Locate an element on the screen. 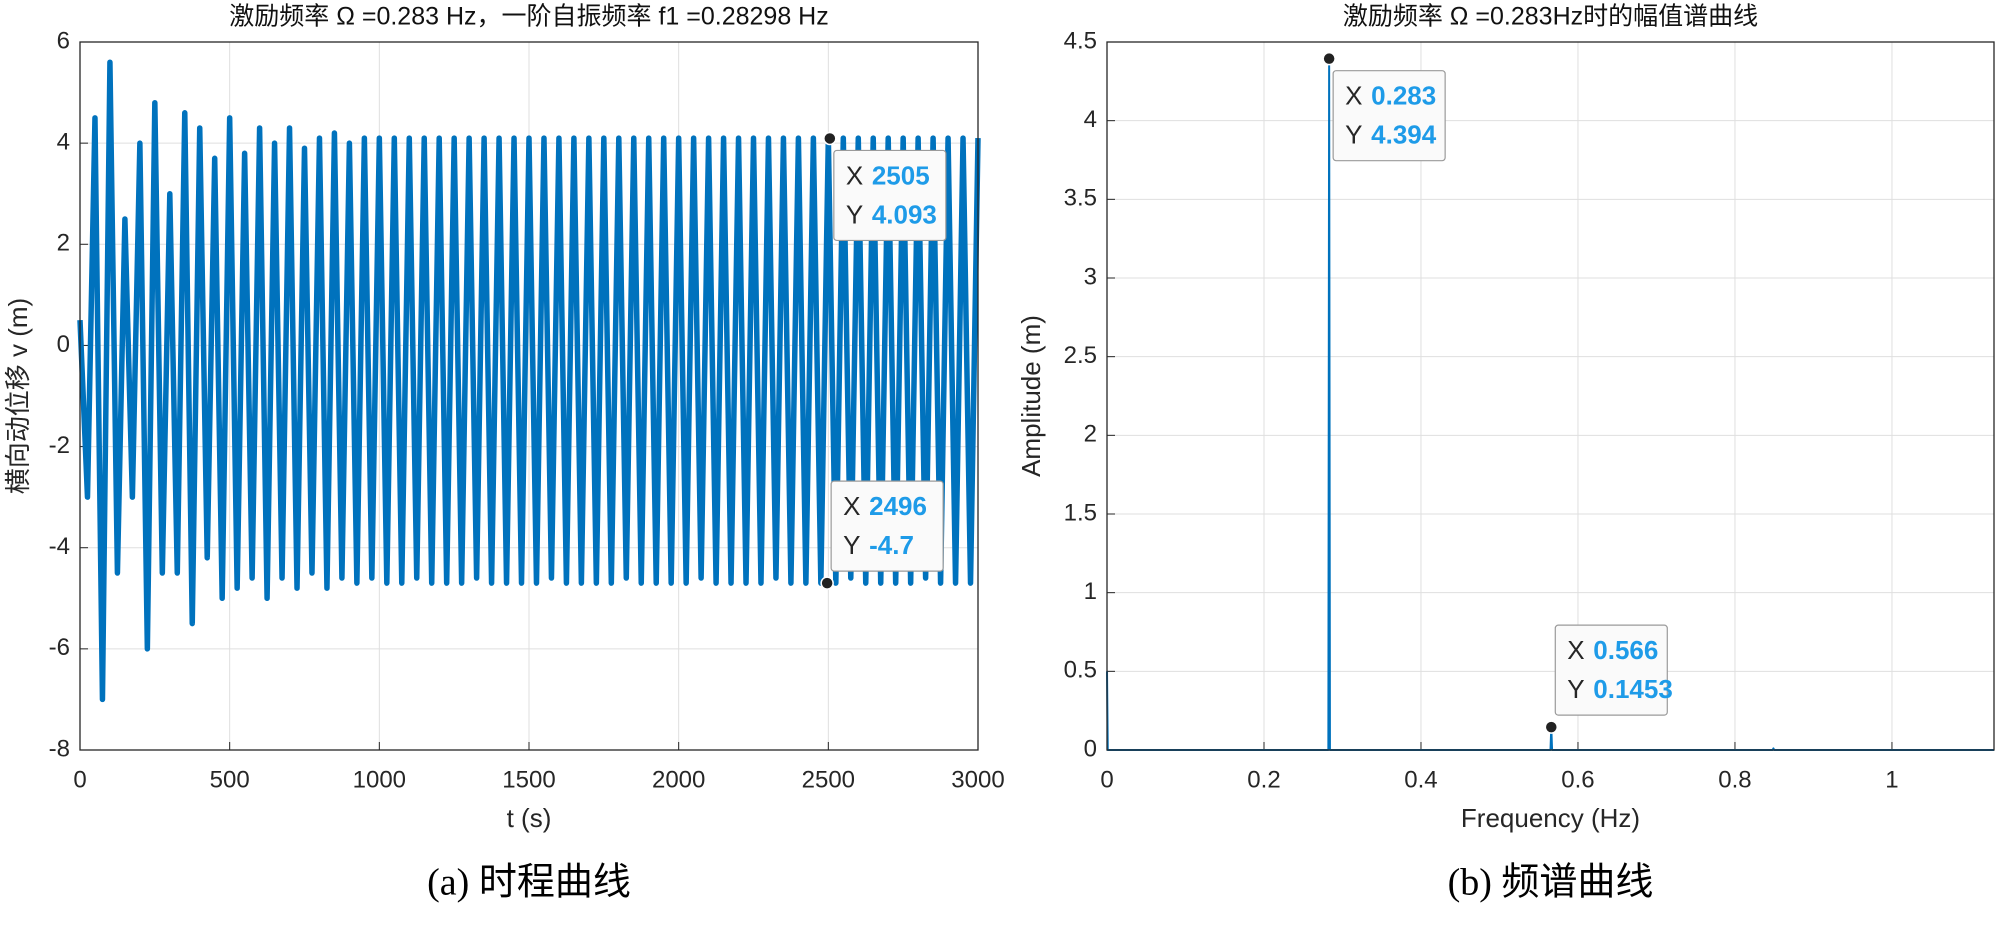 The width and height of the screenshot is (2000, 933). y-axis-label: 横向动位移 v (m) is located at coordinates (18, 396).